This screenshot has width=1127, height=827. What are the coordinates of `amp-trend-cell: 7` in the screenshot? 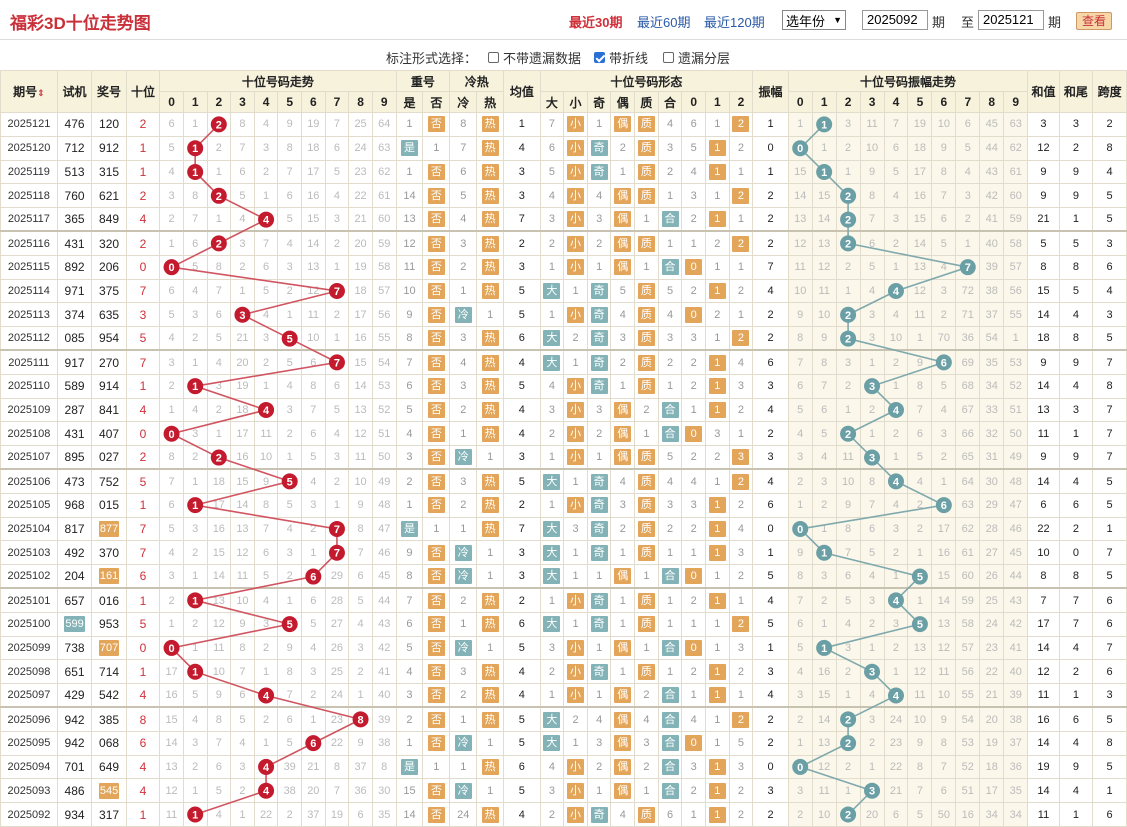 It's located at (968, 267).